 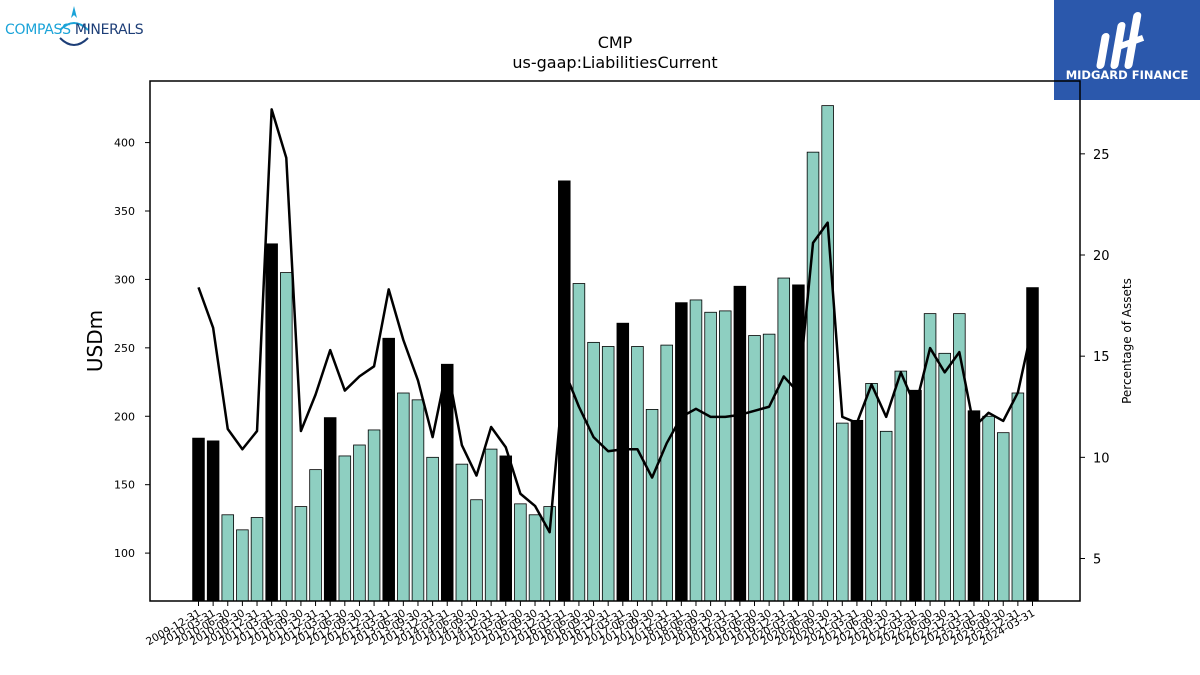 What do you see at coordinates (95, 341) in the screenshot?
I see `y-axis-label: USDm` at bounding box center [95, 341].